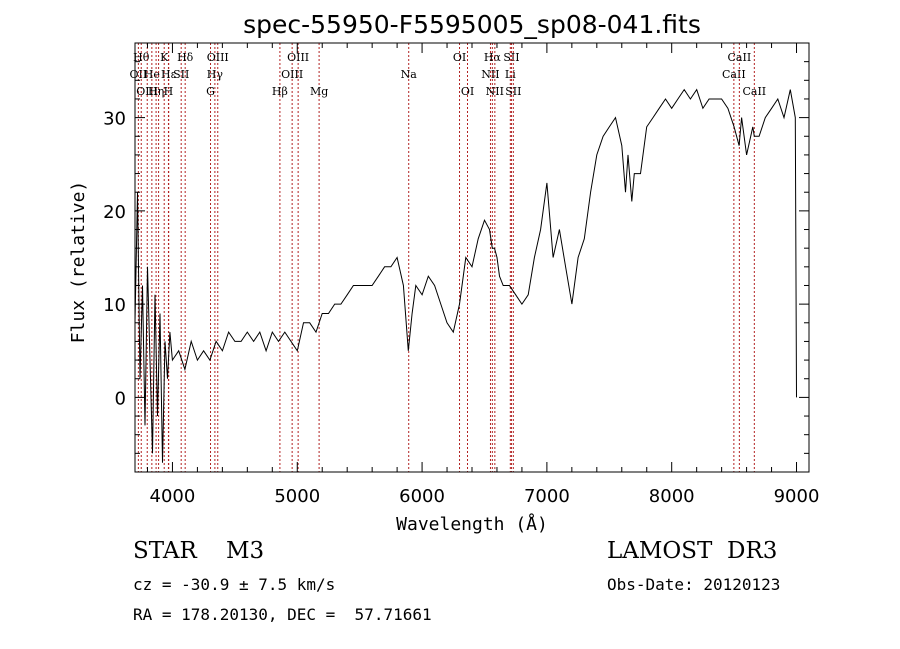  Describe the element at coordinates (694, 584) in the screenshot. I see `observation-date: Obs-Date: 20120123` at that location.